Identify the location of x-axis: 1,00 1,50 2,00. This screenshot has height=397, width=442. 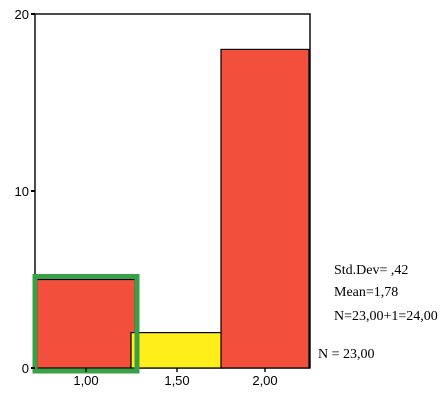
(175, 378).